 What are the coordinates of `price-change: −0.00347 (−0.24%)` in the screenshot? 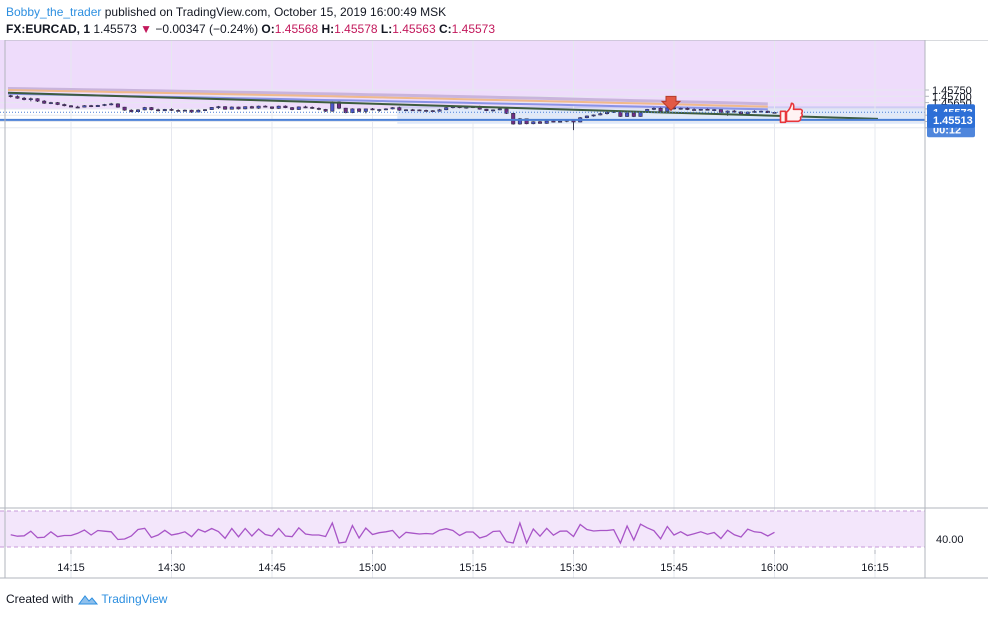 It's located at (207, 29).